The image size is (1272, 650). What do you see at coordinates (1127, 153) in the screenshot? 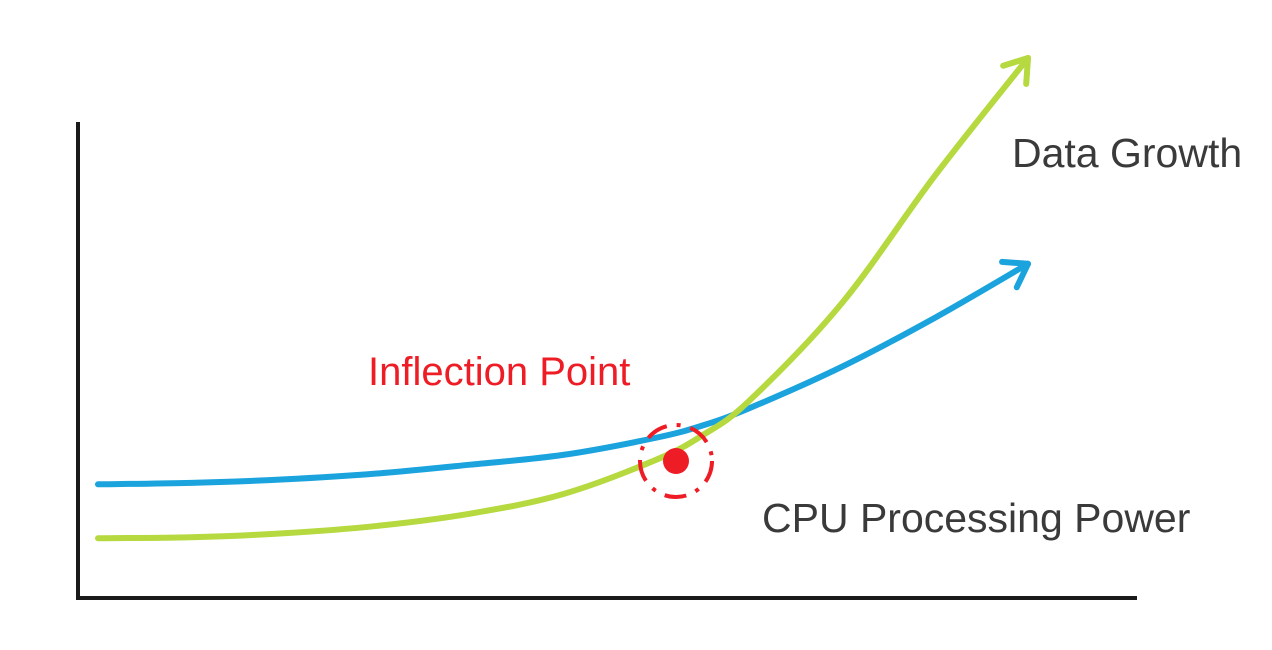
I see `series-label-data-growth: Data Growth` at bounding box center [1127, 153].